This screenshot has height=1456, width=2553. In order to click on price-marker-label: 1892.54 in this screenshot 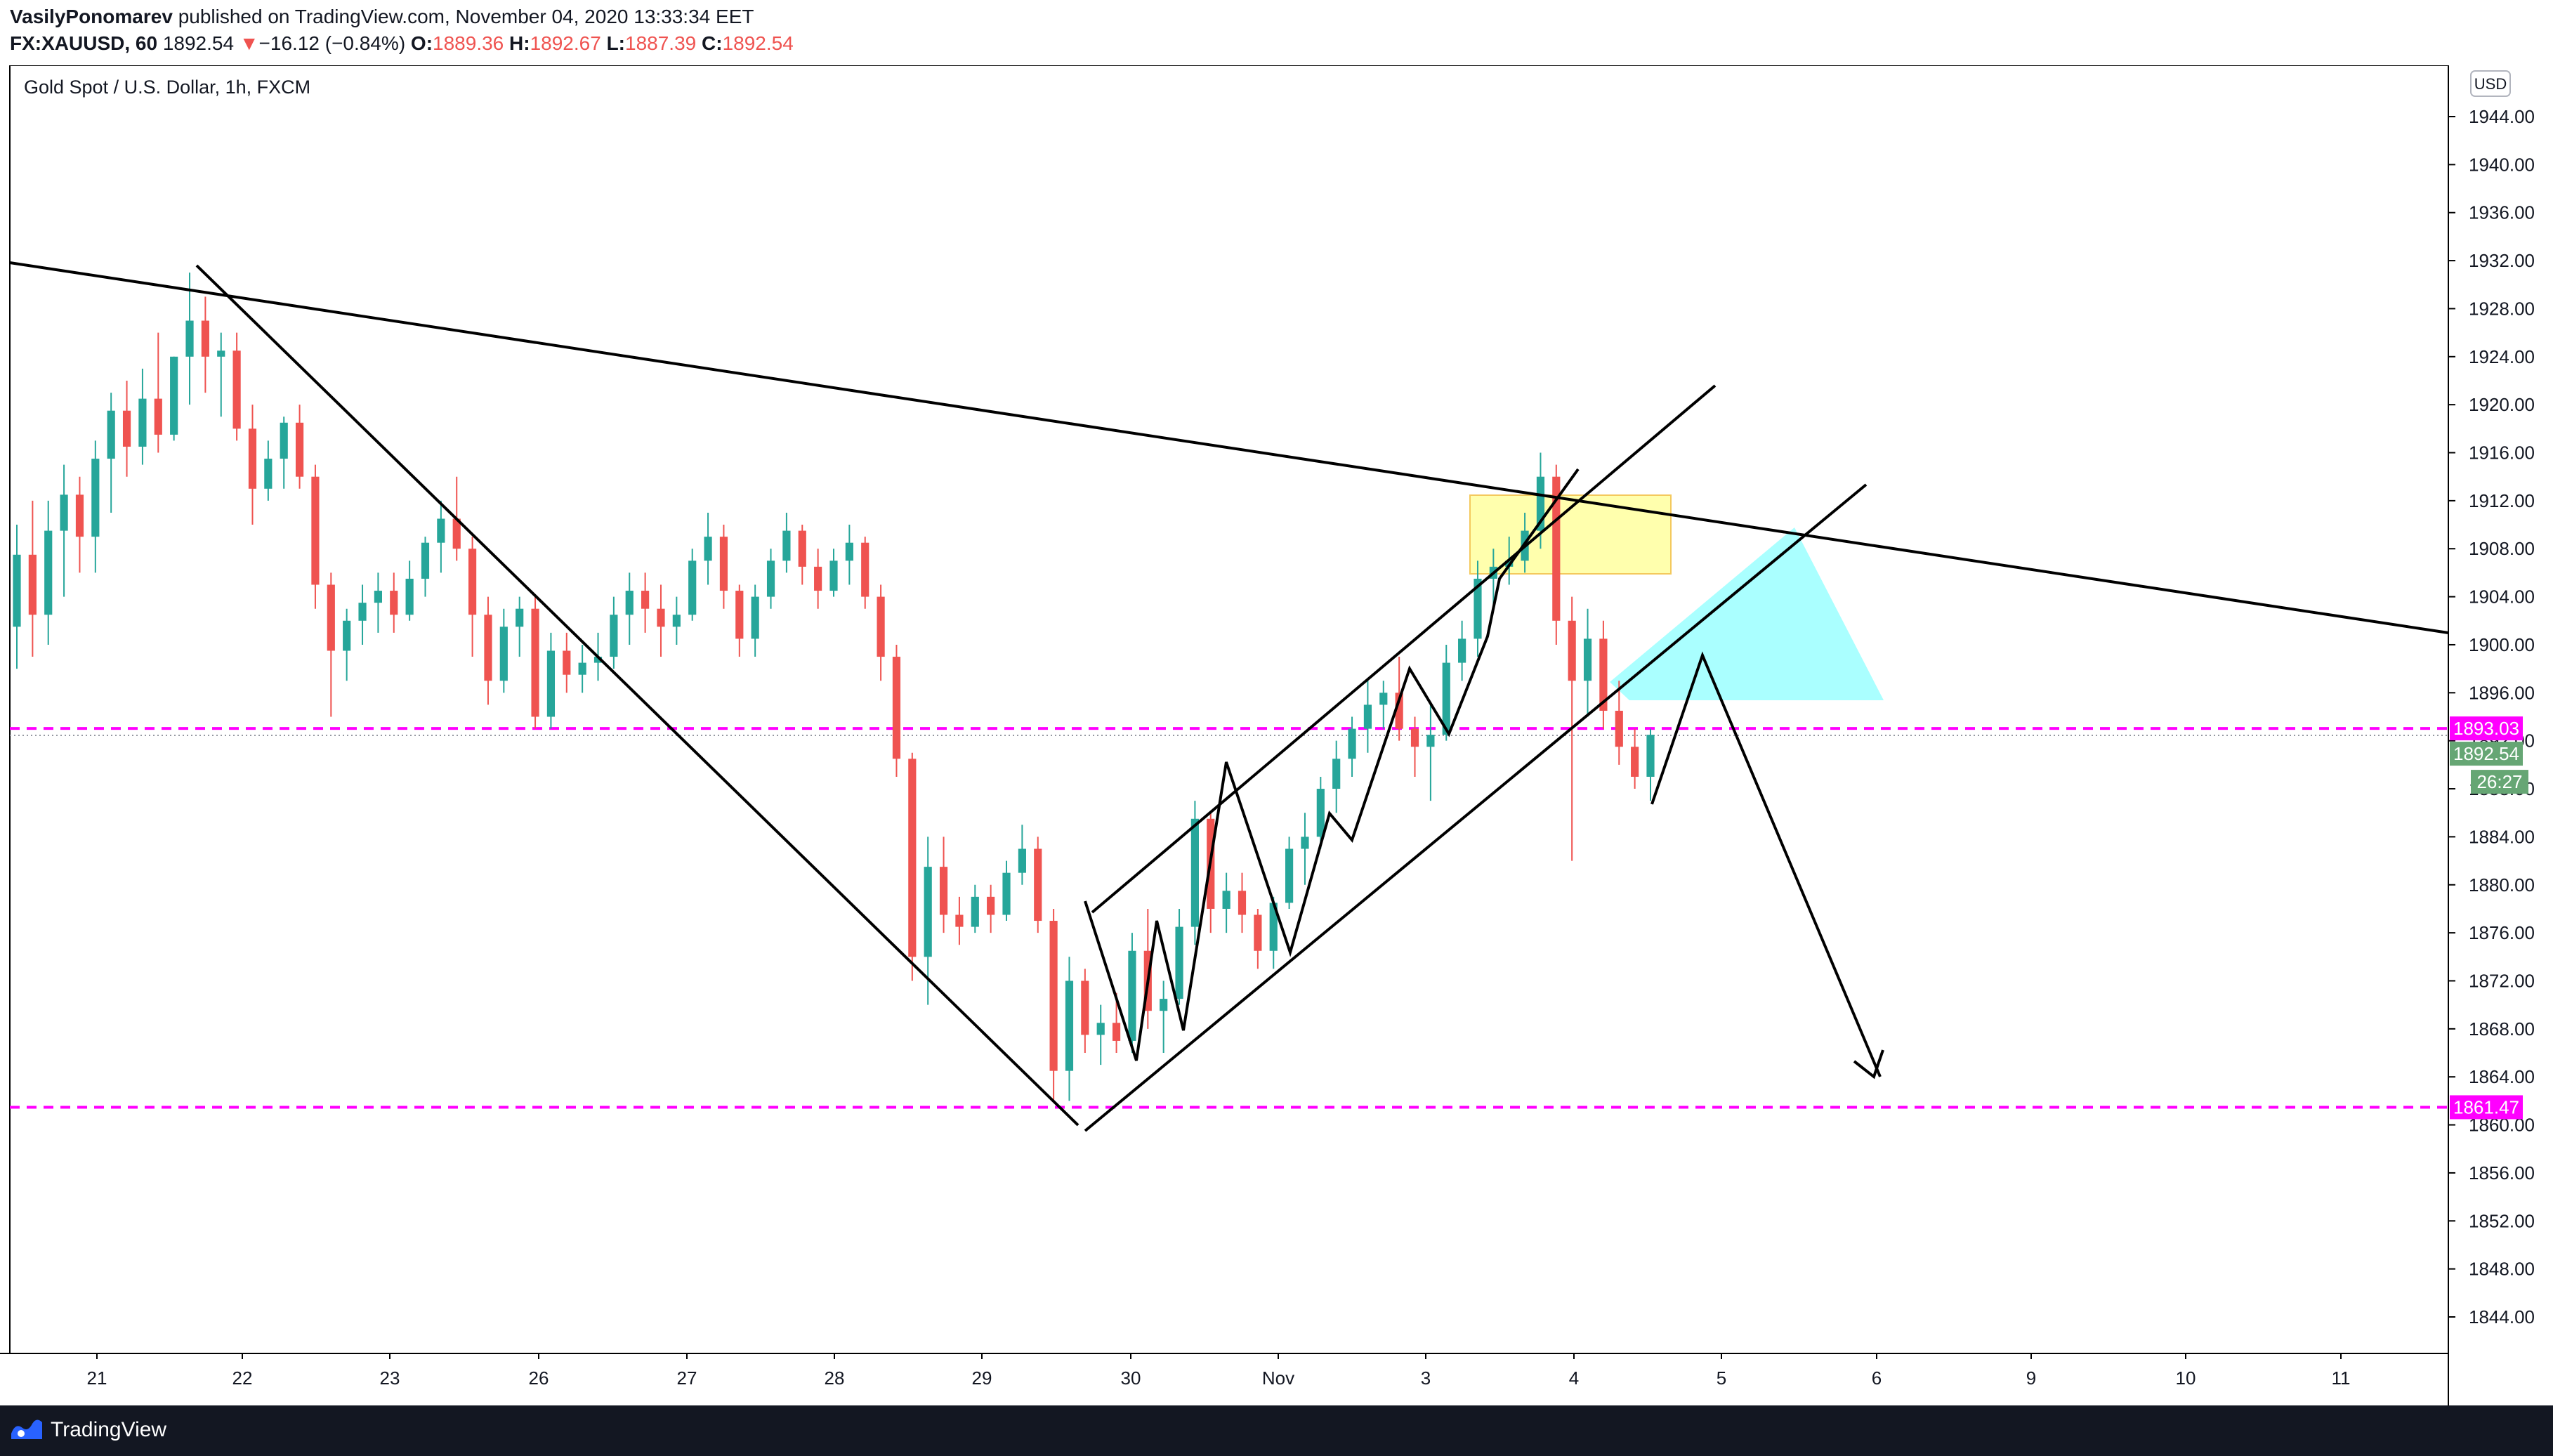, I will do `click(2486, 754)`.